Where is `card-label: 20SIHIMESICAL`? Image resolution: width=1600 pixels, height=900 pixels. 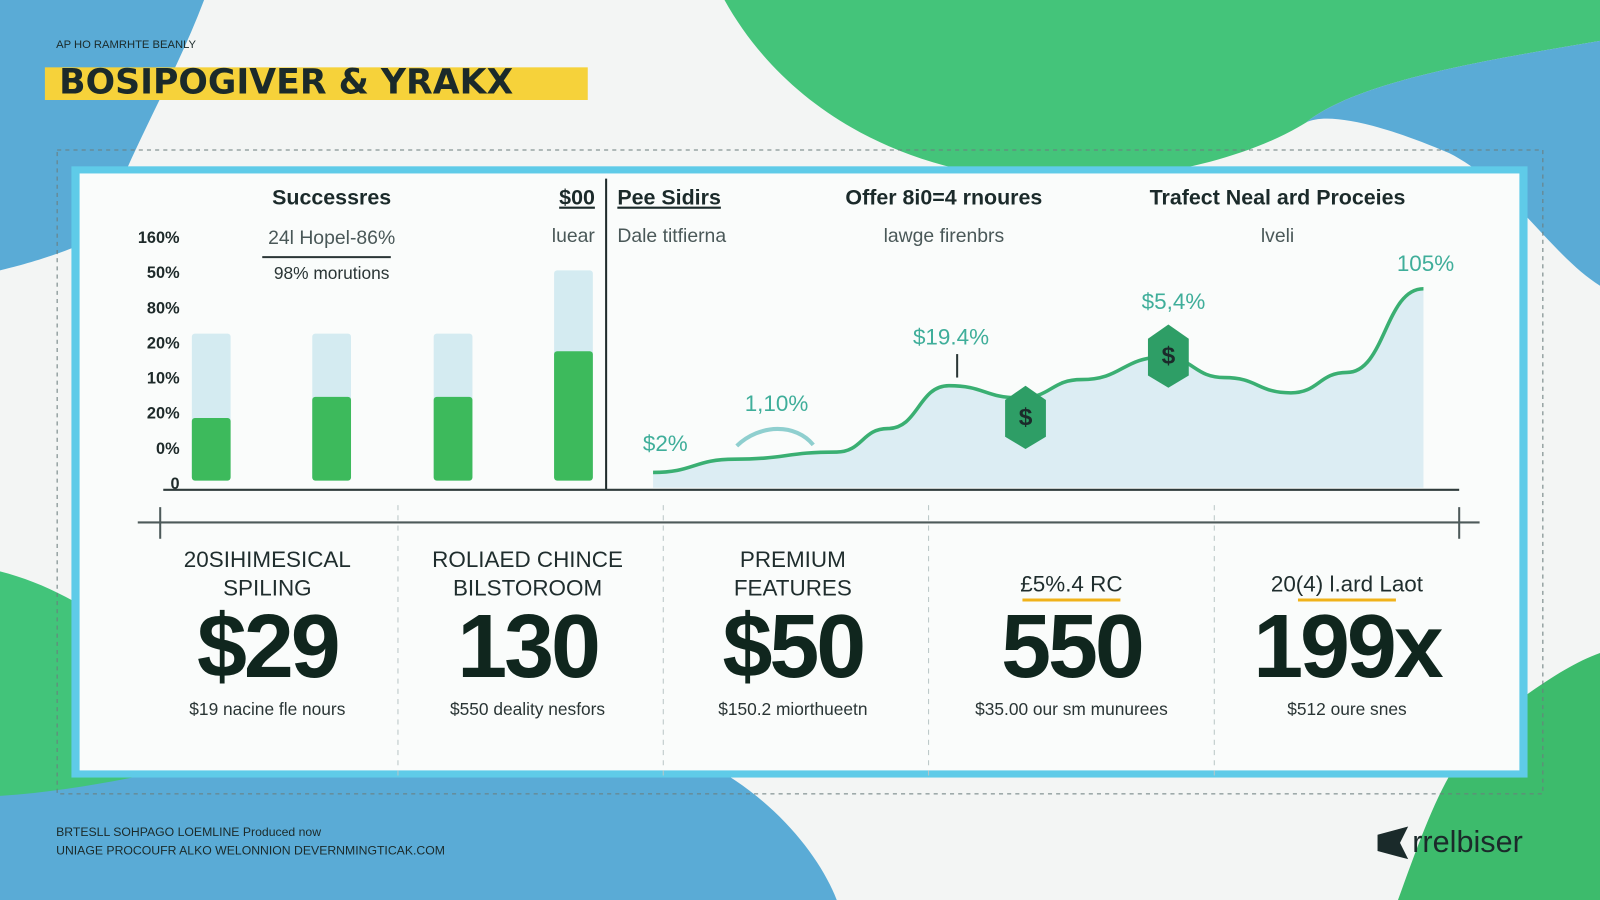 card-label: 20SIHIMESICAL is located at coordinates (267, 559).